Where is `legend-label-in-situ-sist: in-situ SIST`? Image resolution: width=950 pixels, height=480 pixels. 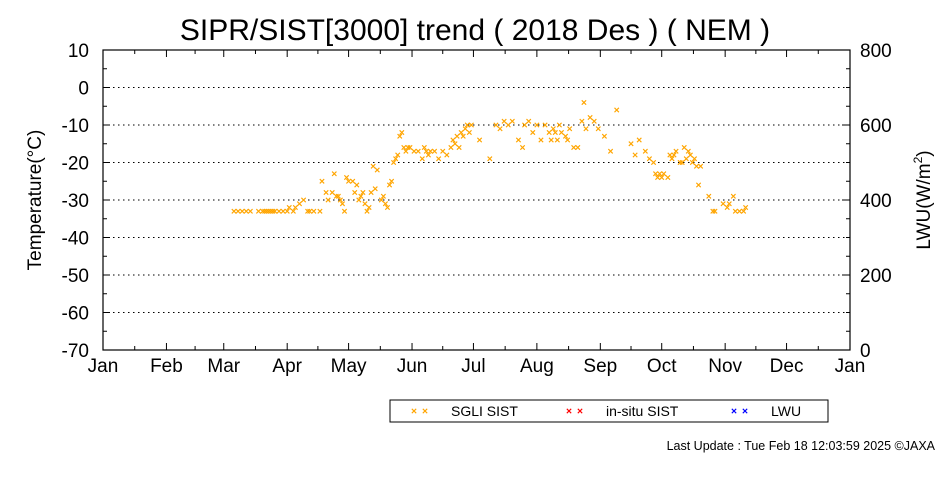 legend-label-in-situ-sist: in-situ SIST is located at coordinates (642, 411).